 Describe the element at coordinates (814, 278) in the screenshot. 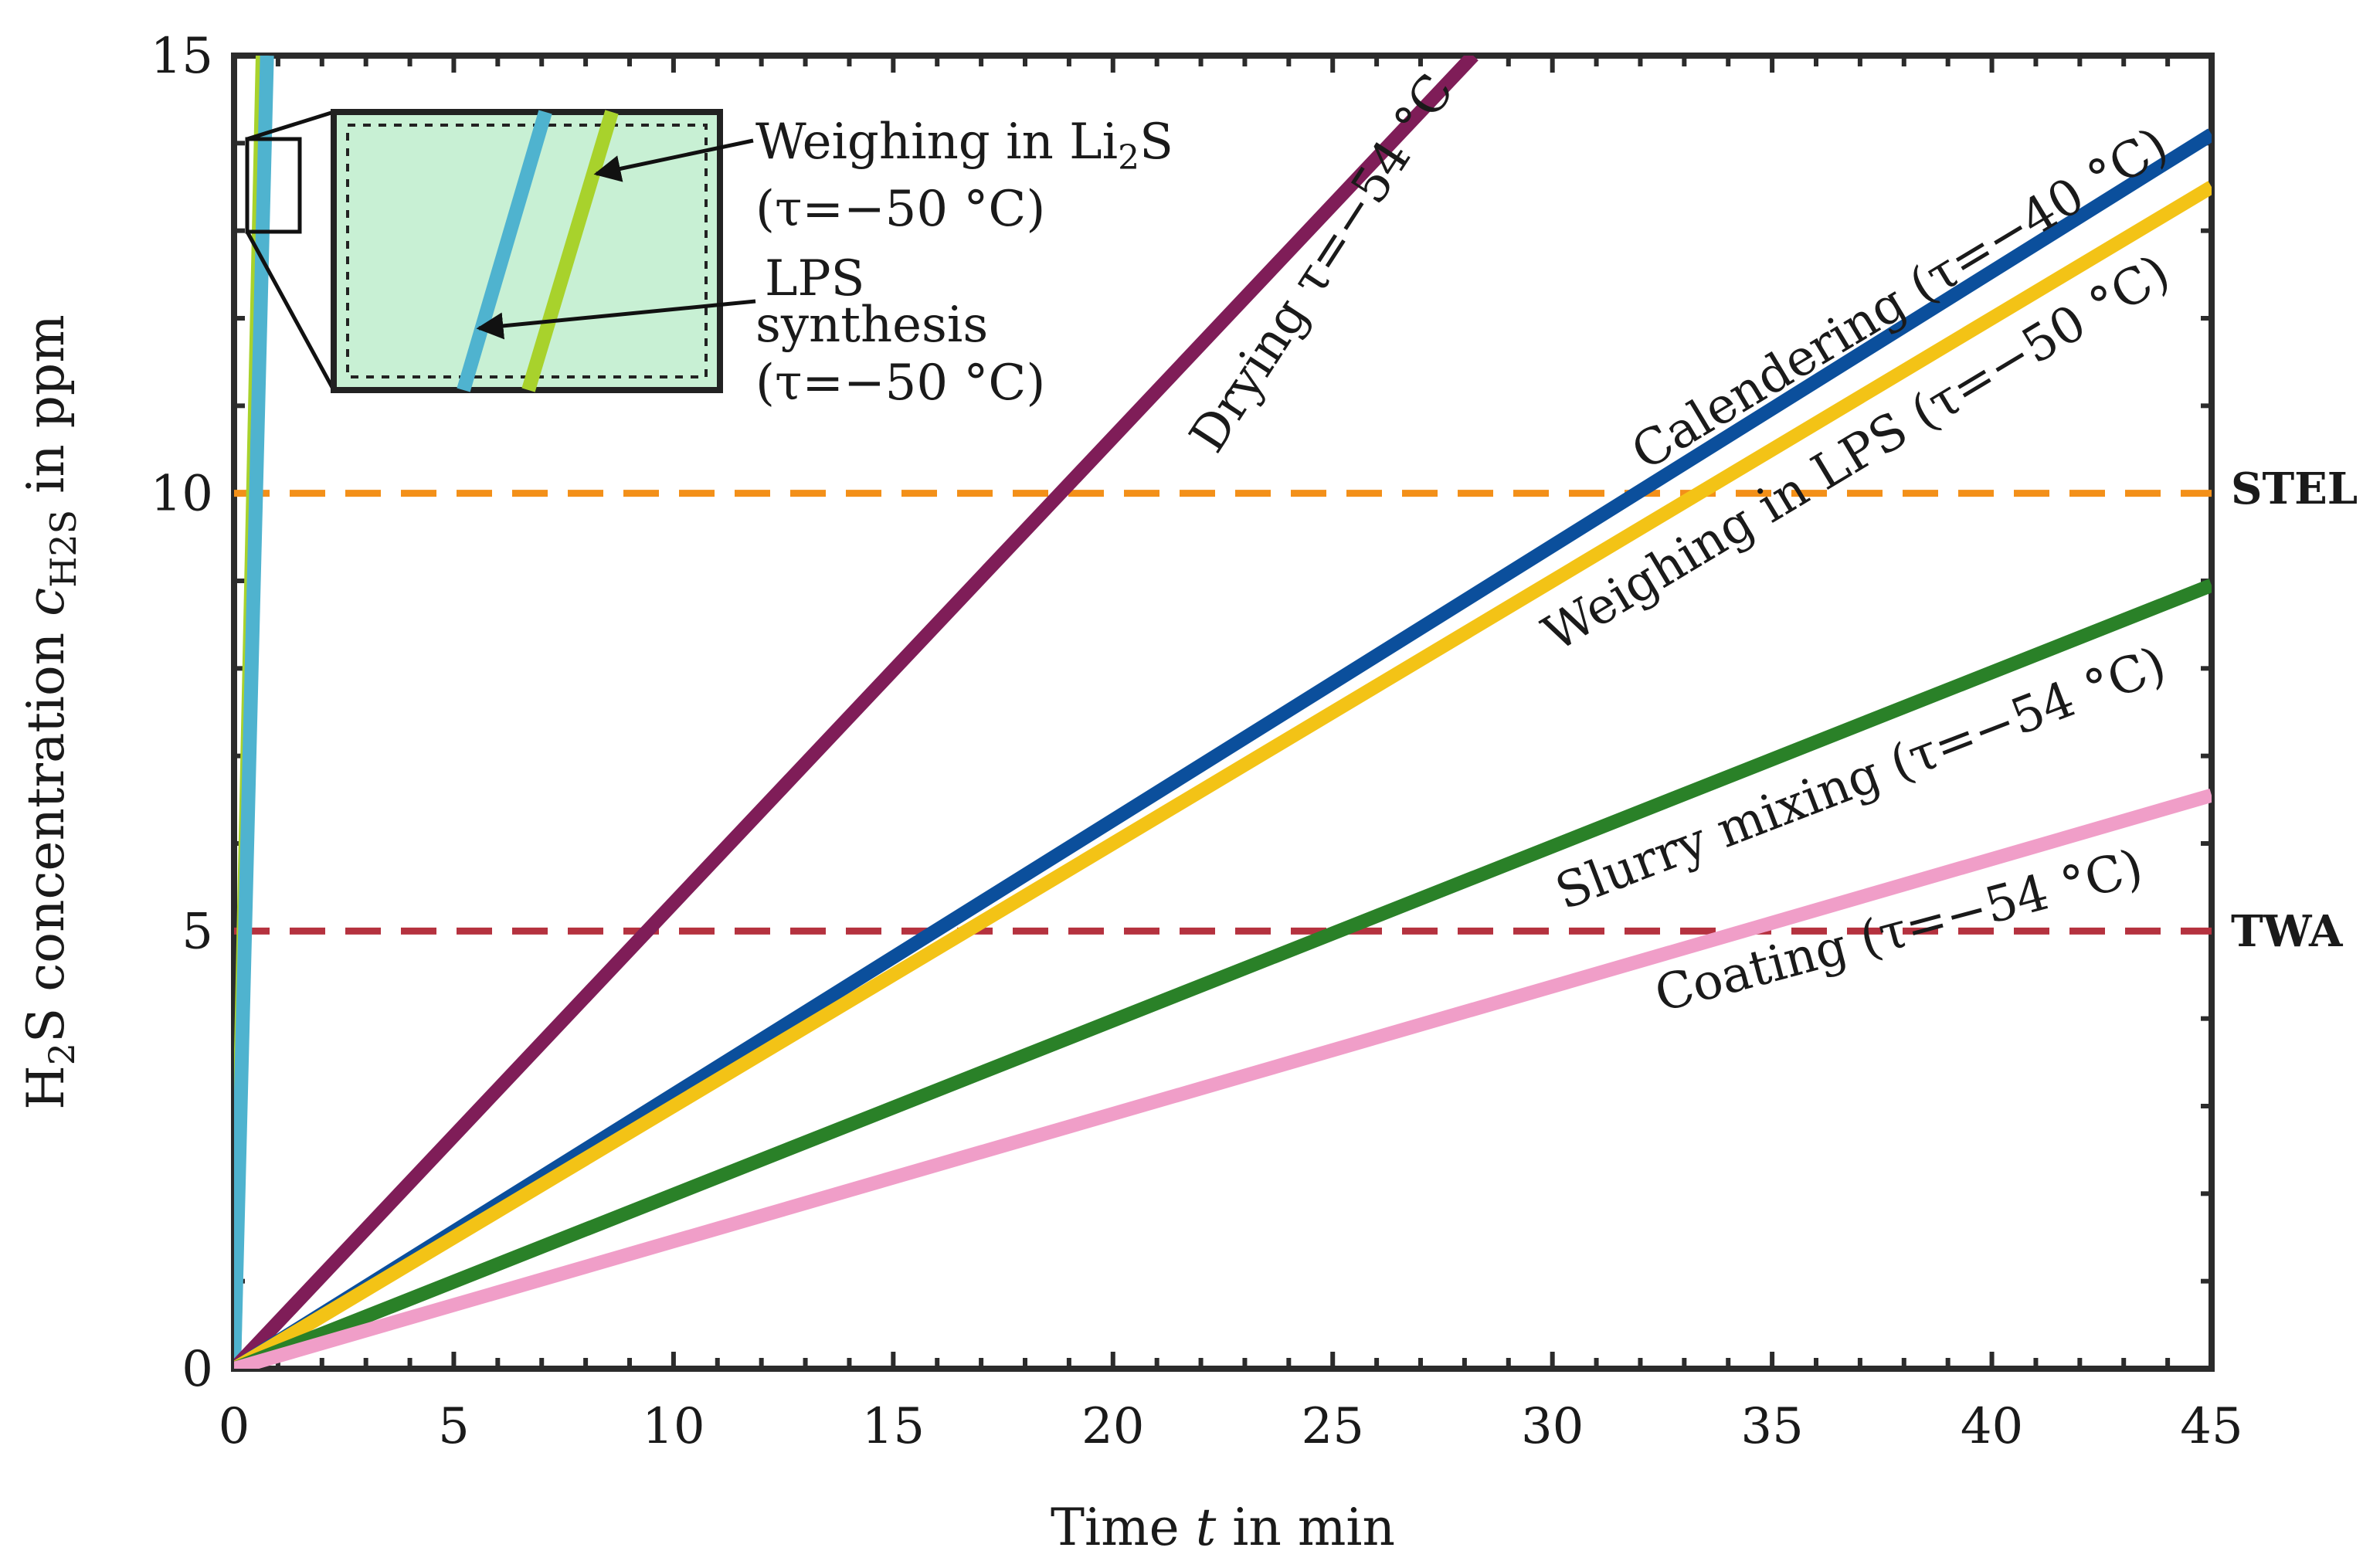

I see `inset-label-lps-line1: LPS` at that location.